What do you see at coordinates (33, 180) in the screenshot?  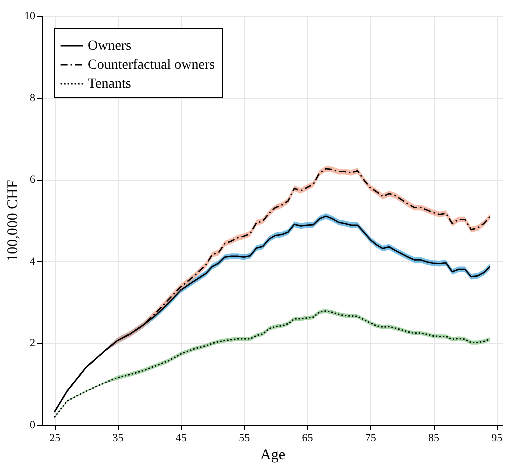 I see `y-tick-label: 6` at bounding box center [33, 180].